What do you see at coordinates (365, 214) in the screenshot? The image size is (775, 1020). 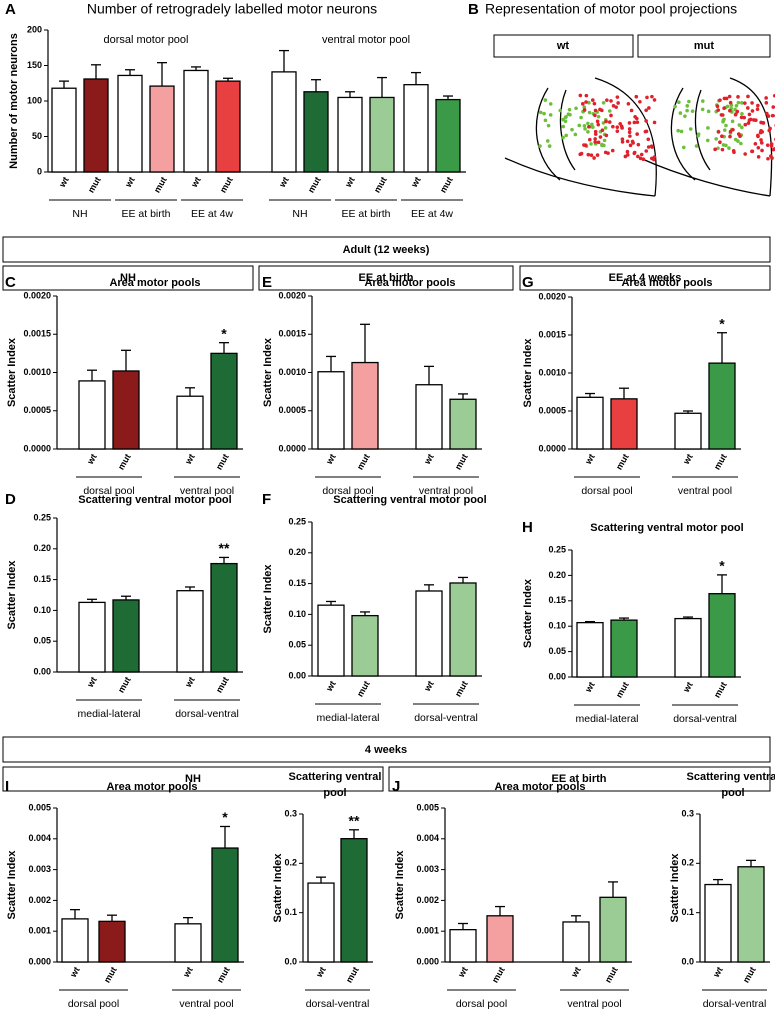 I see `group-label: EE at birth` at bounding box center [365, 214].